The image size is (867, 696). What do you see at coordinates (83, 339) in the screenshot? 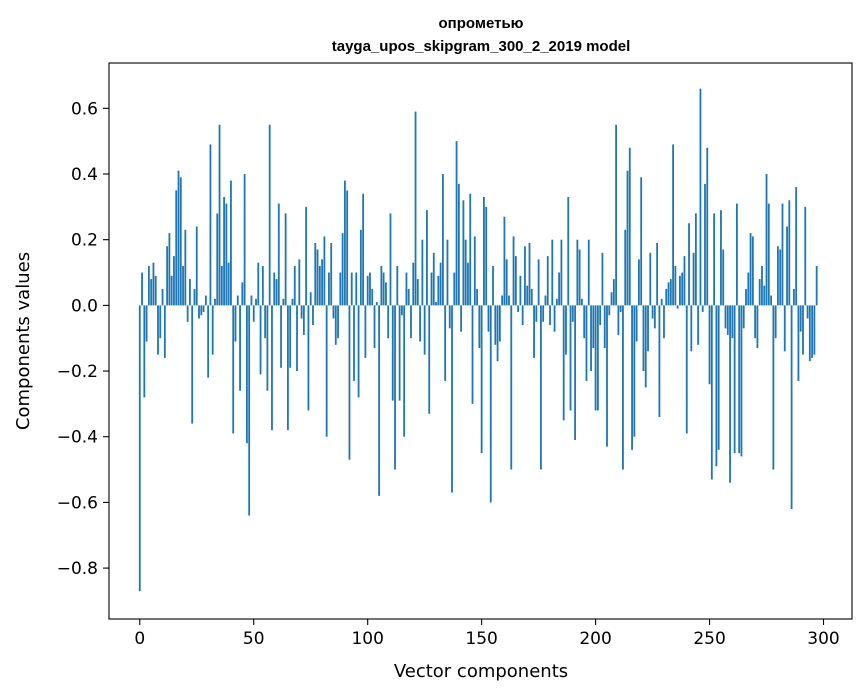
I see `y-axis-ticks: −0.8 −0.6 −0.4 −0.2 0.0 0.2 0.4 0.6` at bounding box center [83, 339].